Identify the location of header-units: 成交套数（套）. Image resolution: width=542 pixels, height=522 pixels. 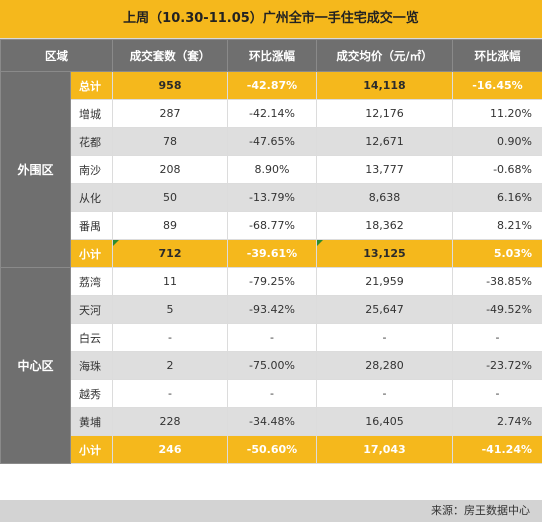
(170, 55).